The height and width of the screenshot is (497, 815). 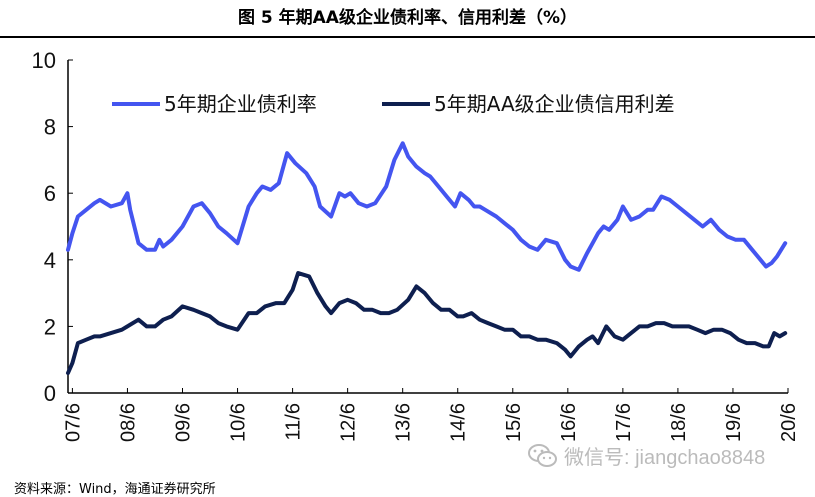 I want to click on source-note: 资料来源：Wind，海通证券研究所, so click(x=115, y=489).